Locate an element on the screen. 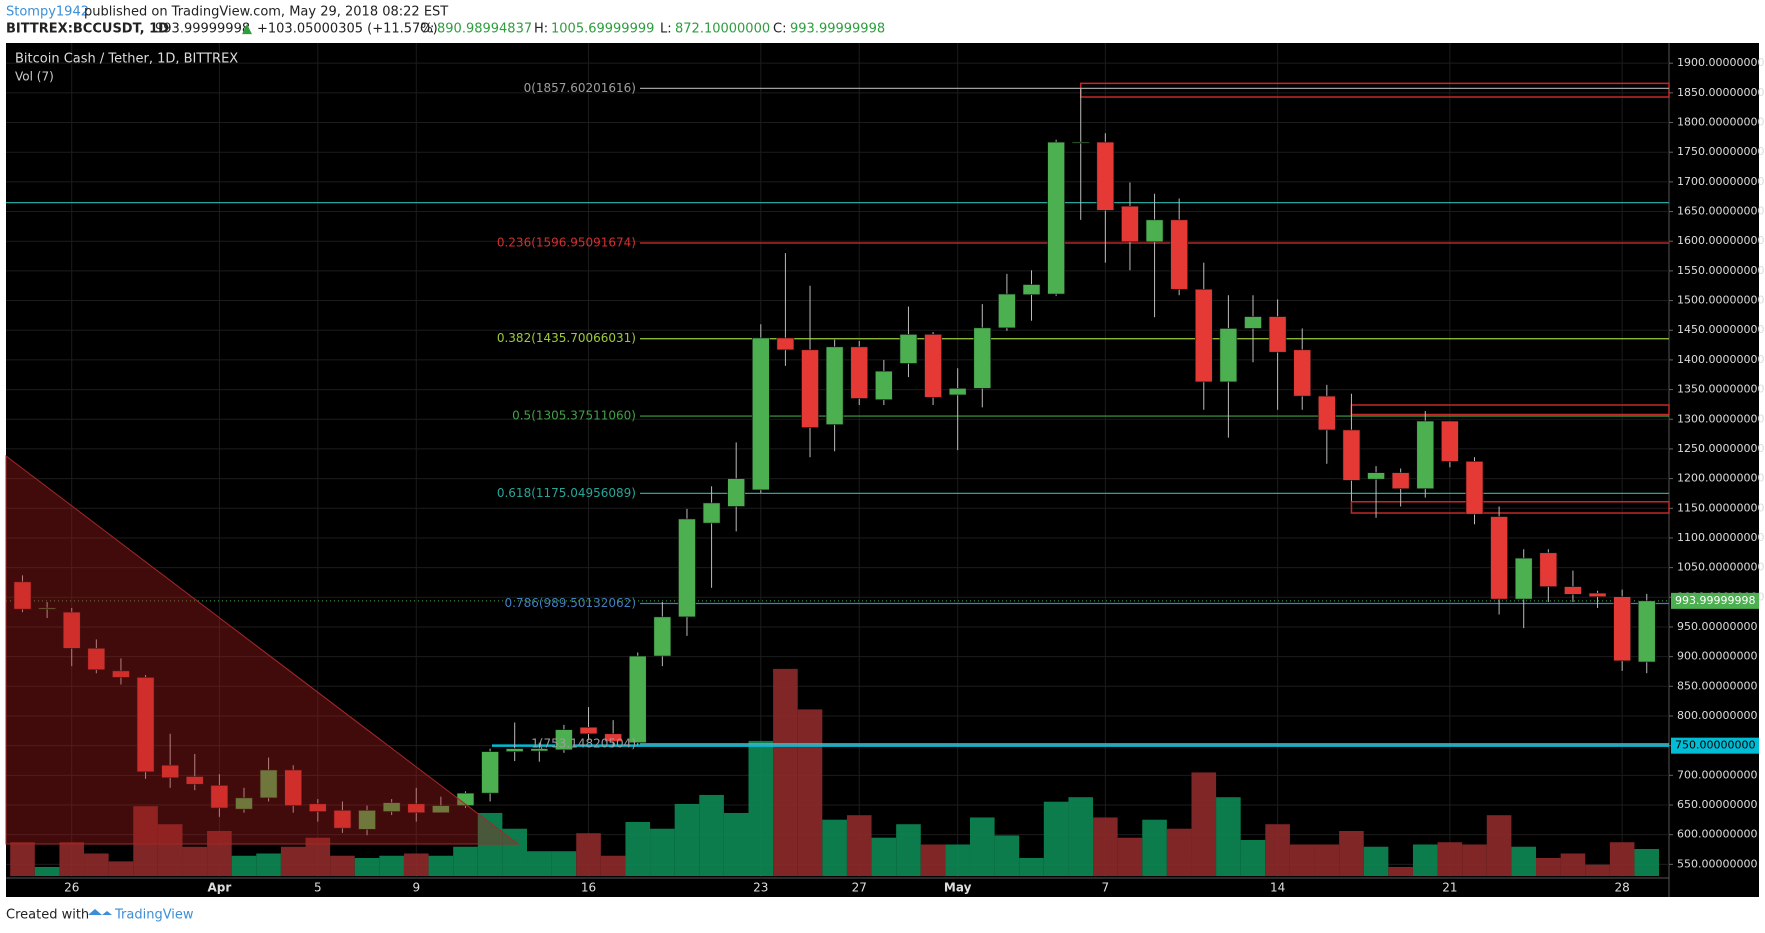  price-tag-label: 993.99999998 is located at coordinates (1715, 600).